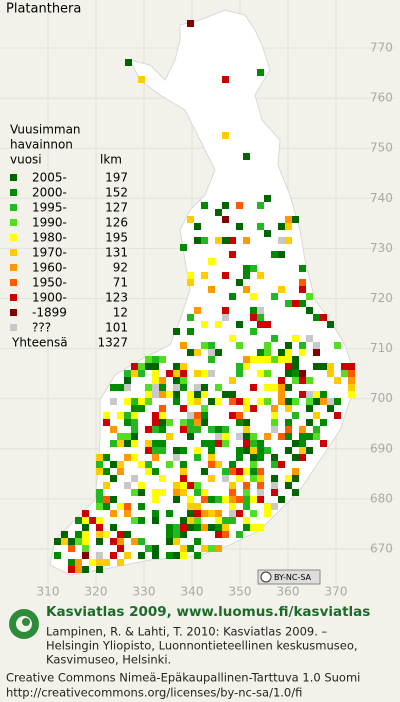 This screenshot has height=702, width=400. Describe the element at coordinates (108, 660) in the screenshot. I see `citation: Kasvimuseo, Helsinki.` at that location.